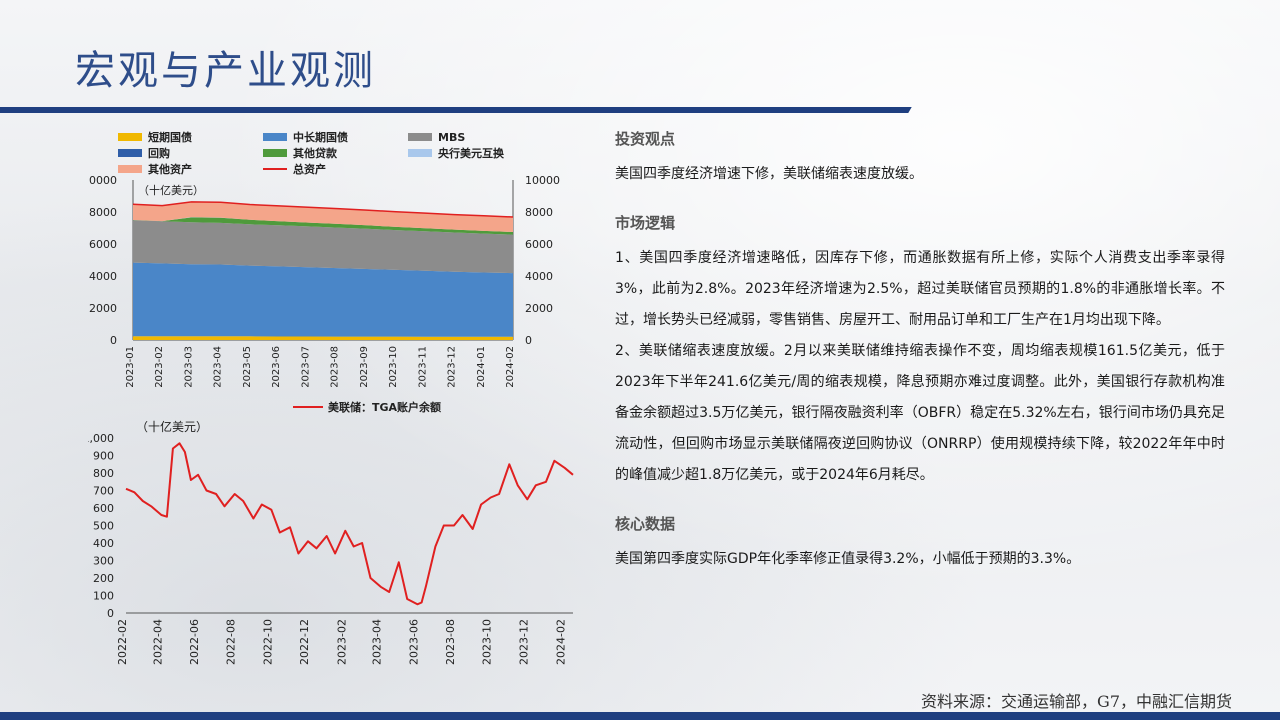 The width and height of the screenshot is (1280, 720). Describe the element at coordinates (848, 559) in the screenshot. I see `section-paragraph: 美国第四季度实际GDP年化季率修正值录得3.2%，小幅低于预期的3.3%。` at that location.